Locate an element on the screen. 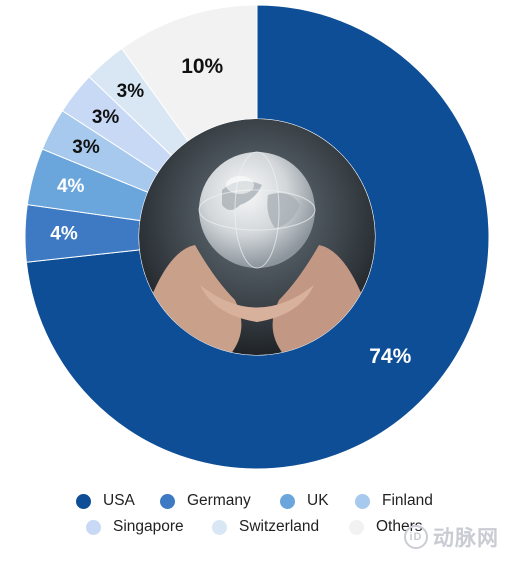  slice-label-usa: 74% is located at coordinates (390, 356).